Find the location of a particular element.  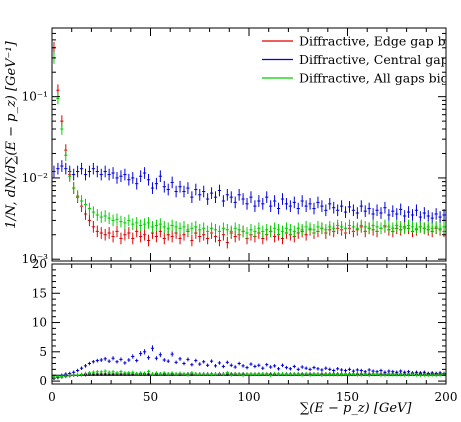

x-axis-label: ∑(E − p_z) [GeV] is located at coordinates (356, 408).